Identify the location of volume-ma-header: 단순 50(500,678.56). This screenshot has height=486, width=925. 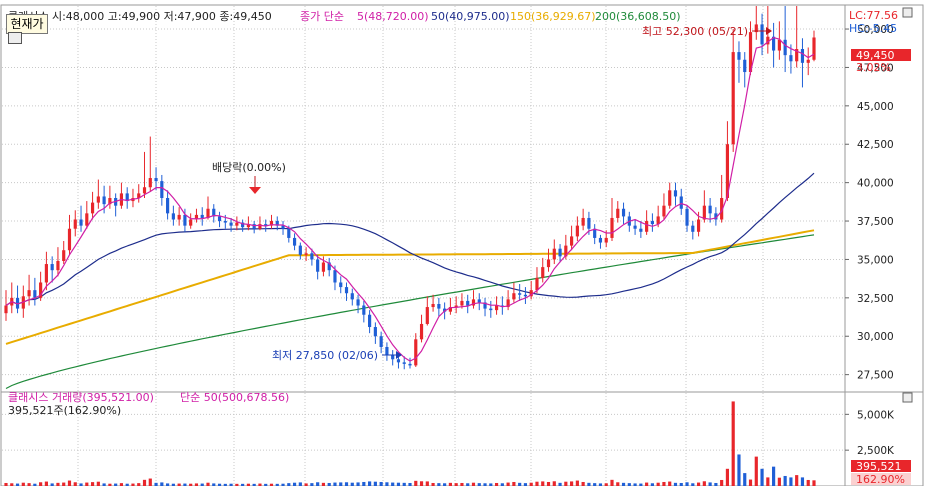
(234, 397).